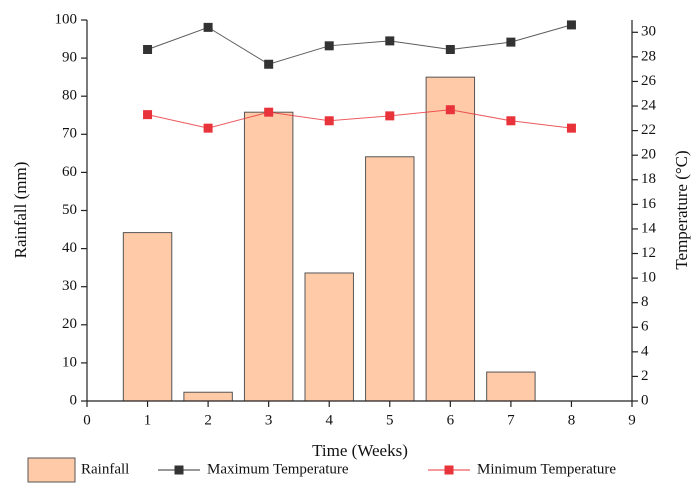 The width and height of the screenshot is (692, 487). Describe the element at coordinates (69, 324) in the screenshot. I see `y-tick-label: 20` at that location.